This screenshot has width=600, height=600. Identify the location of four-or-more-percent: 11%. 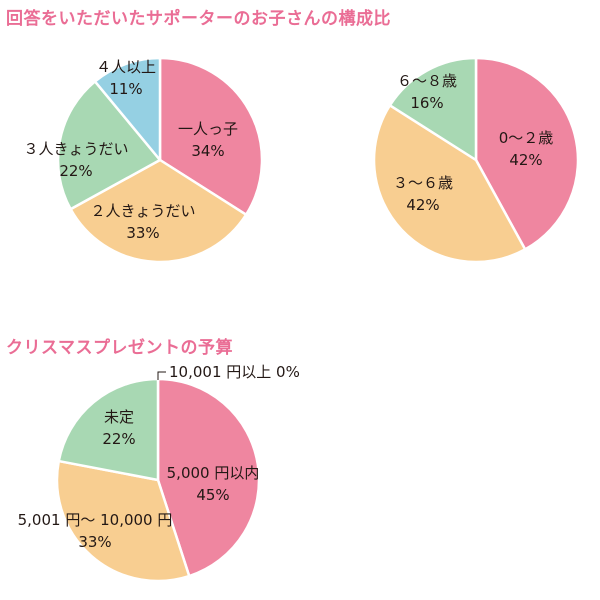
(125, 89).